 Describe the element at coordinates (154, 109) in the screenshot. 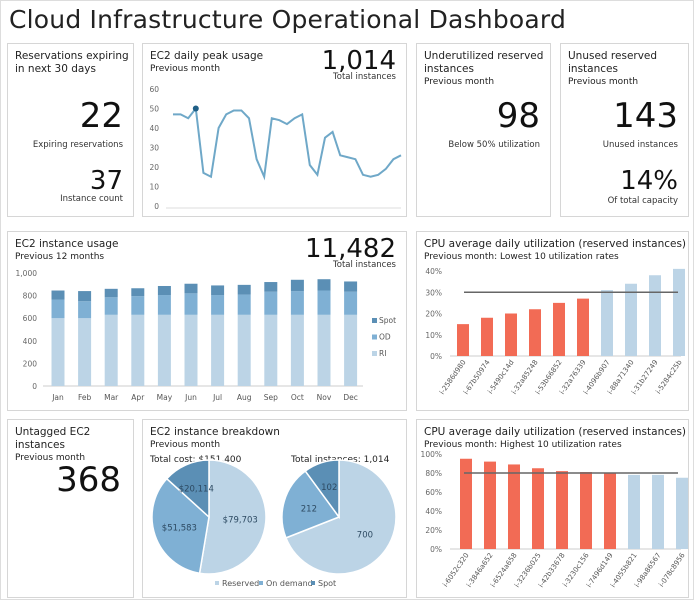

I see `y-tick-label: 50` at that location.